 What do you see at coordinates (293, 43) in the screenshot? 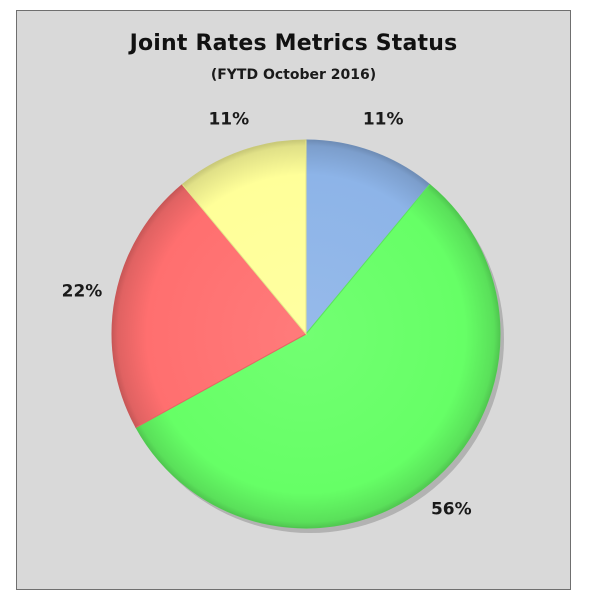
I see `chart-title: Joint Rates Metrics Status` at bounding box center [293, 43].